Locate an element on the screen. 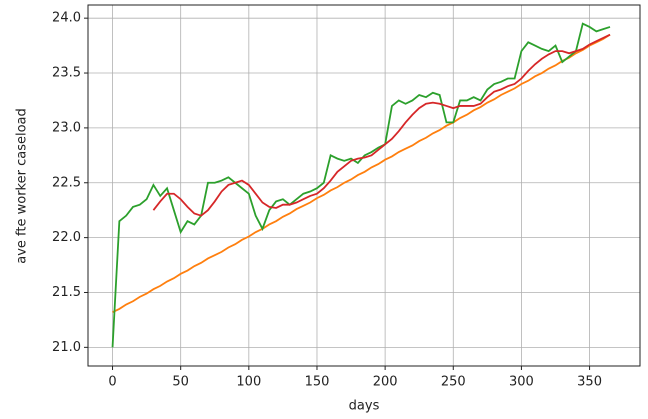 The width and height of the screenshot is (648, 419). y-tick-label: 22.0 is located at coordinates (66, 237).